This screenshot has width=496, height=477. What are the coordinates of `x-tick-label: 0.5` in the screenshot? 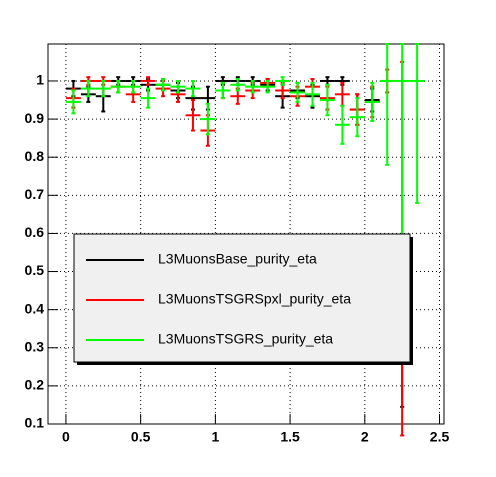 It's located at (141, 437).